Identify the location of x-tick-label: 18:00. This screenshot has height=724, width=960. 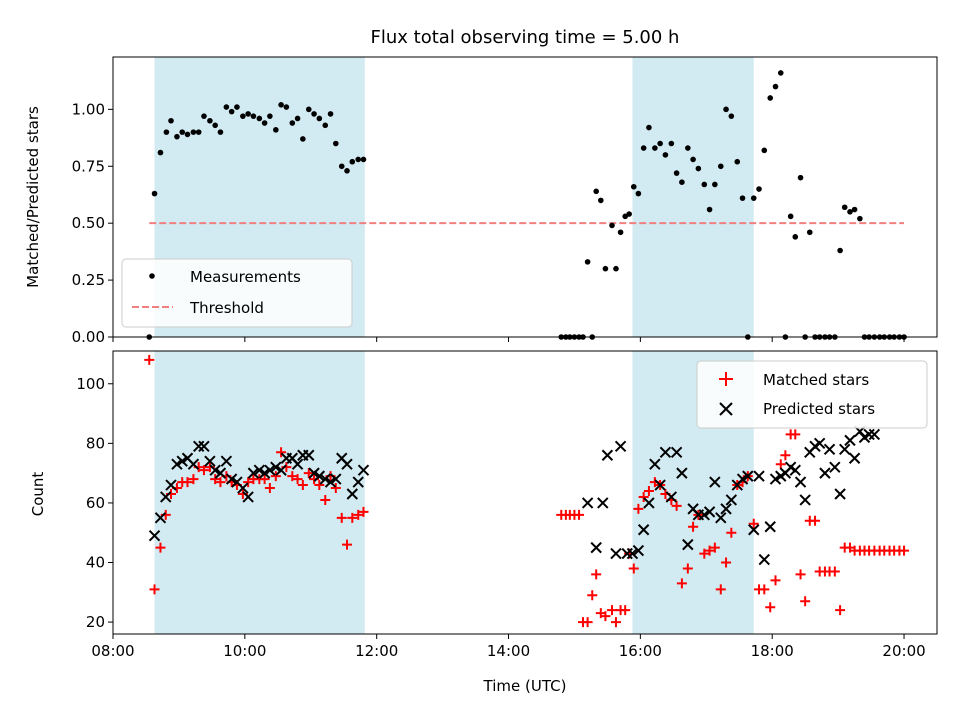
(772, 651).